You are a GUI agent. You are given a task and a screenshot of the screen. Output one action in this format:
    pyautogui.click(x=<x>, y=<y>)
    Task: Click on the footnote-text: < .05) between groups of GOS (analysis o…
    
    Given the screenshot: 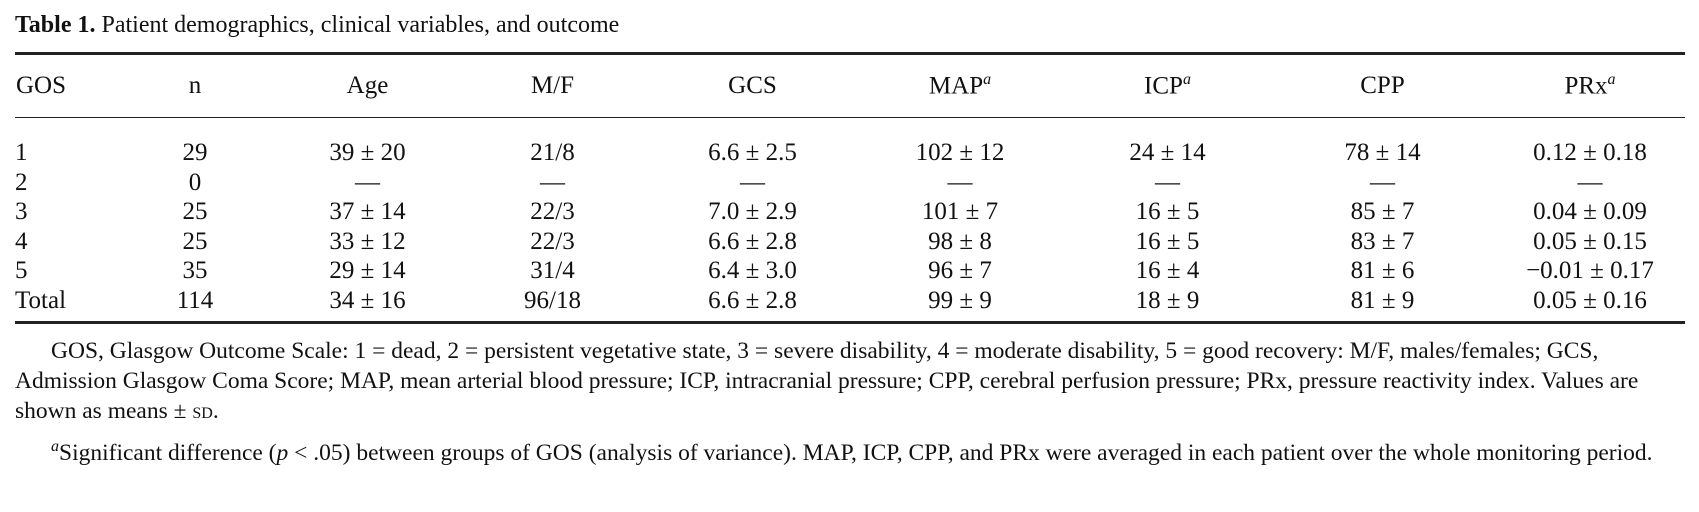 What is the action you would take?
    pyautogui.click(x=970, y=452)
    